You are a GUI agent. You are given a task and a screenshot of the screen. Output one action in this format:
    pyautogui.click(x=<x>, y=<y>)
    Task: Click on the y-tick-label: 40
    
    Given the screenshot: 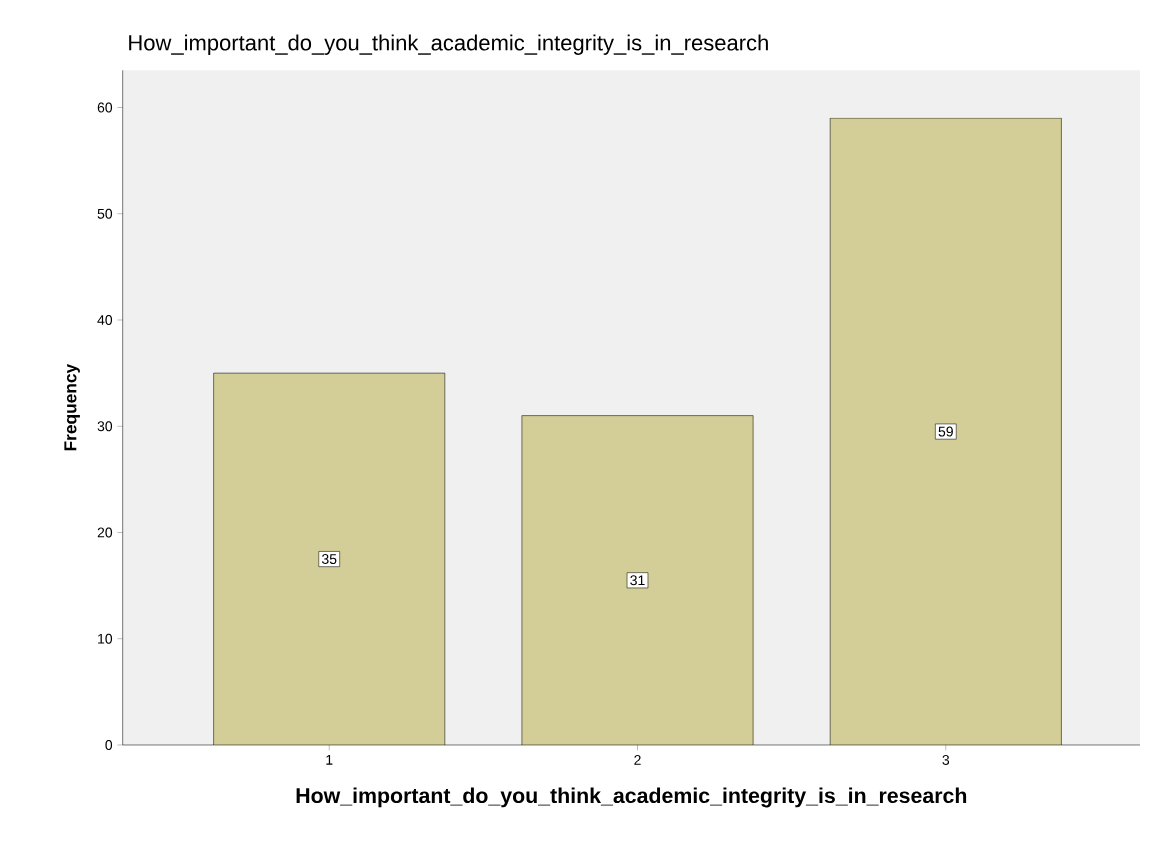 What is the action you would take?
    pyautogui.click(x=105, y=320)
    